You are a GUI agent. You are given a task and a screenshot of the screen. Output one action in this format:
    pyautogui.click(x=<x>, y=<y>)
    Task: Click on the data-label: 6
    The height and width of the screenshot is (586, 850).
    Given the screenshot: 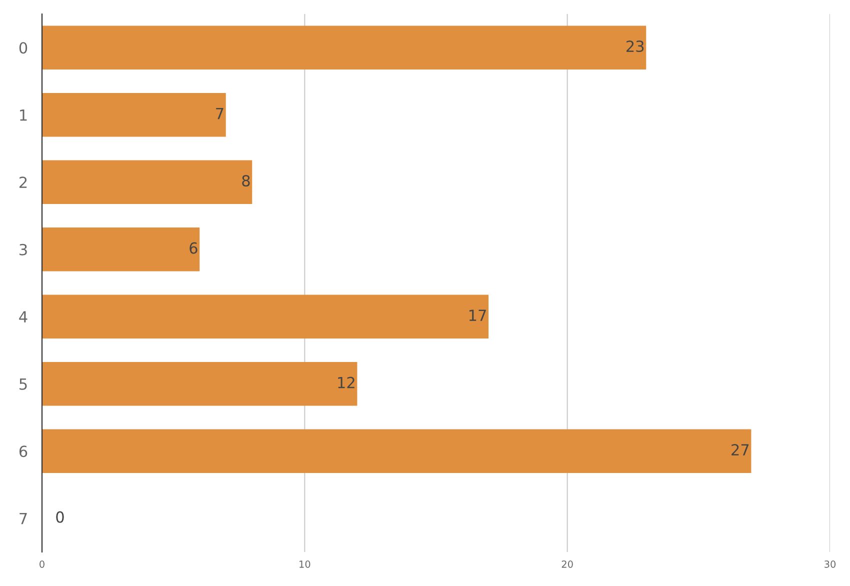 What is the action you would take?
    pyautogui.click(x=194, y=248)
    